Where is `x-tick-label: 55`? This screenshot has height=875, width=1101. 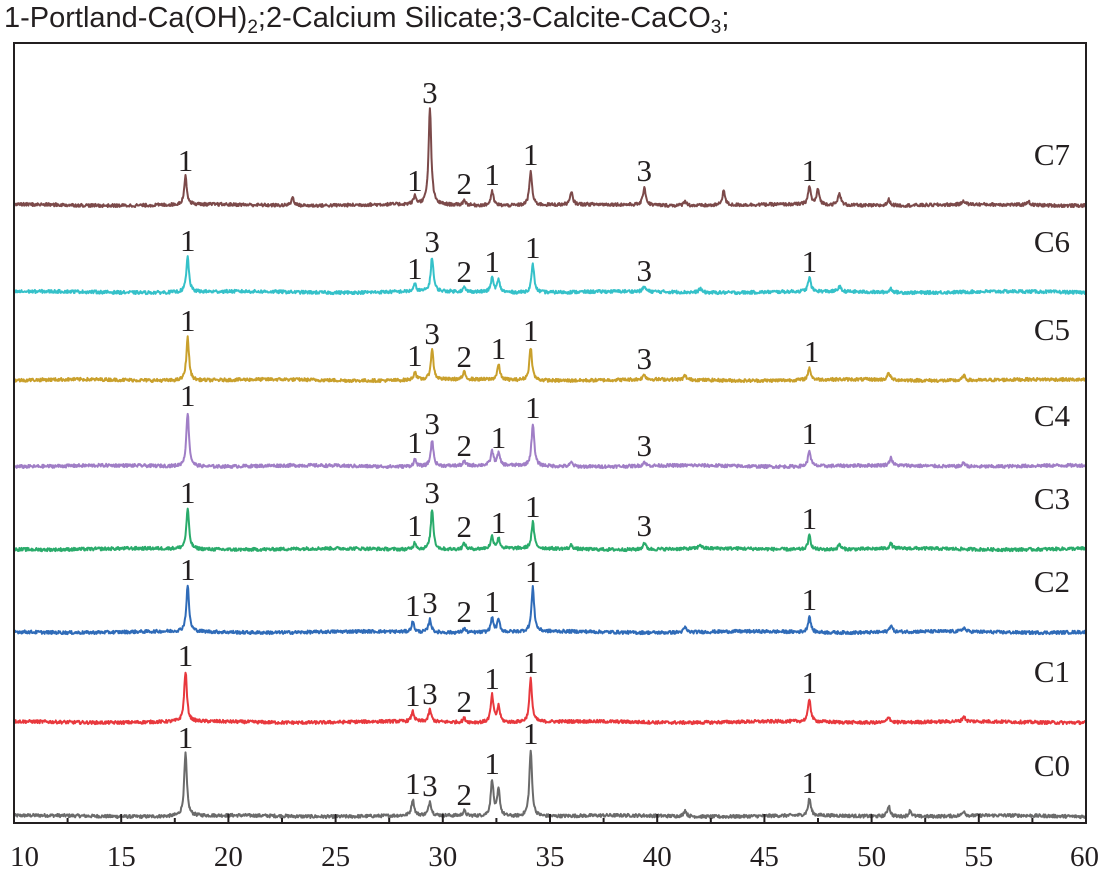 x-tick-label: 55 is located at coordinates (978, 857).